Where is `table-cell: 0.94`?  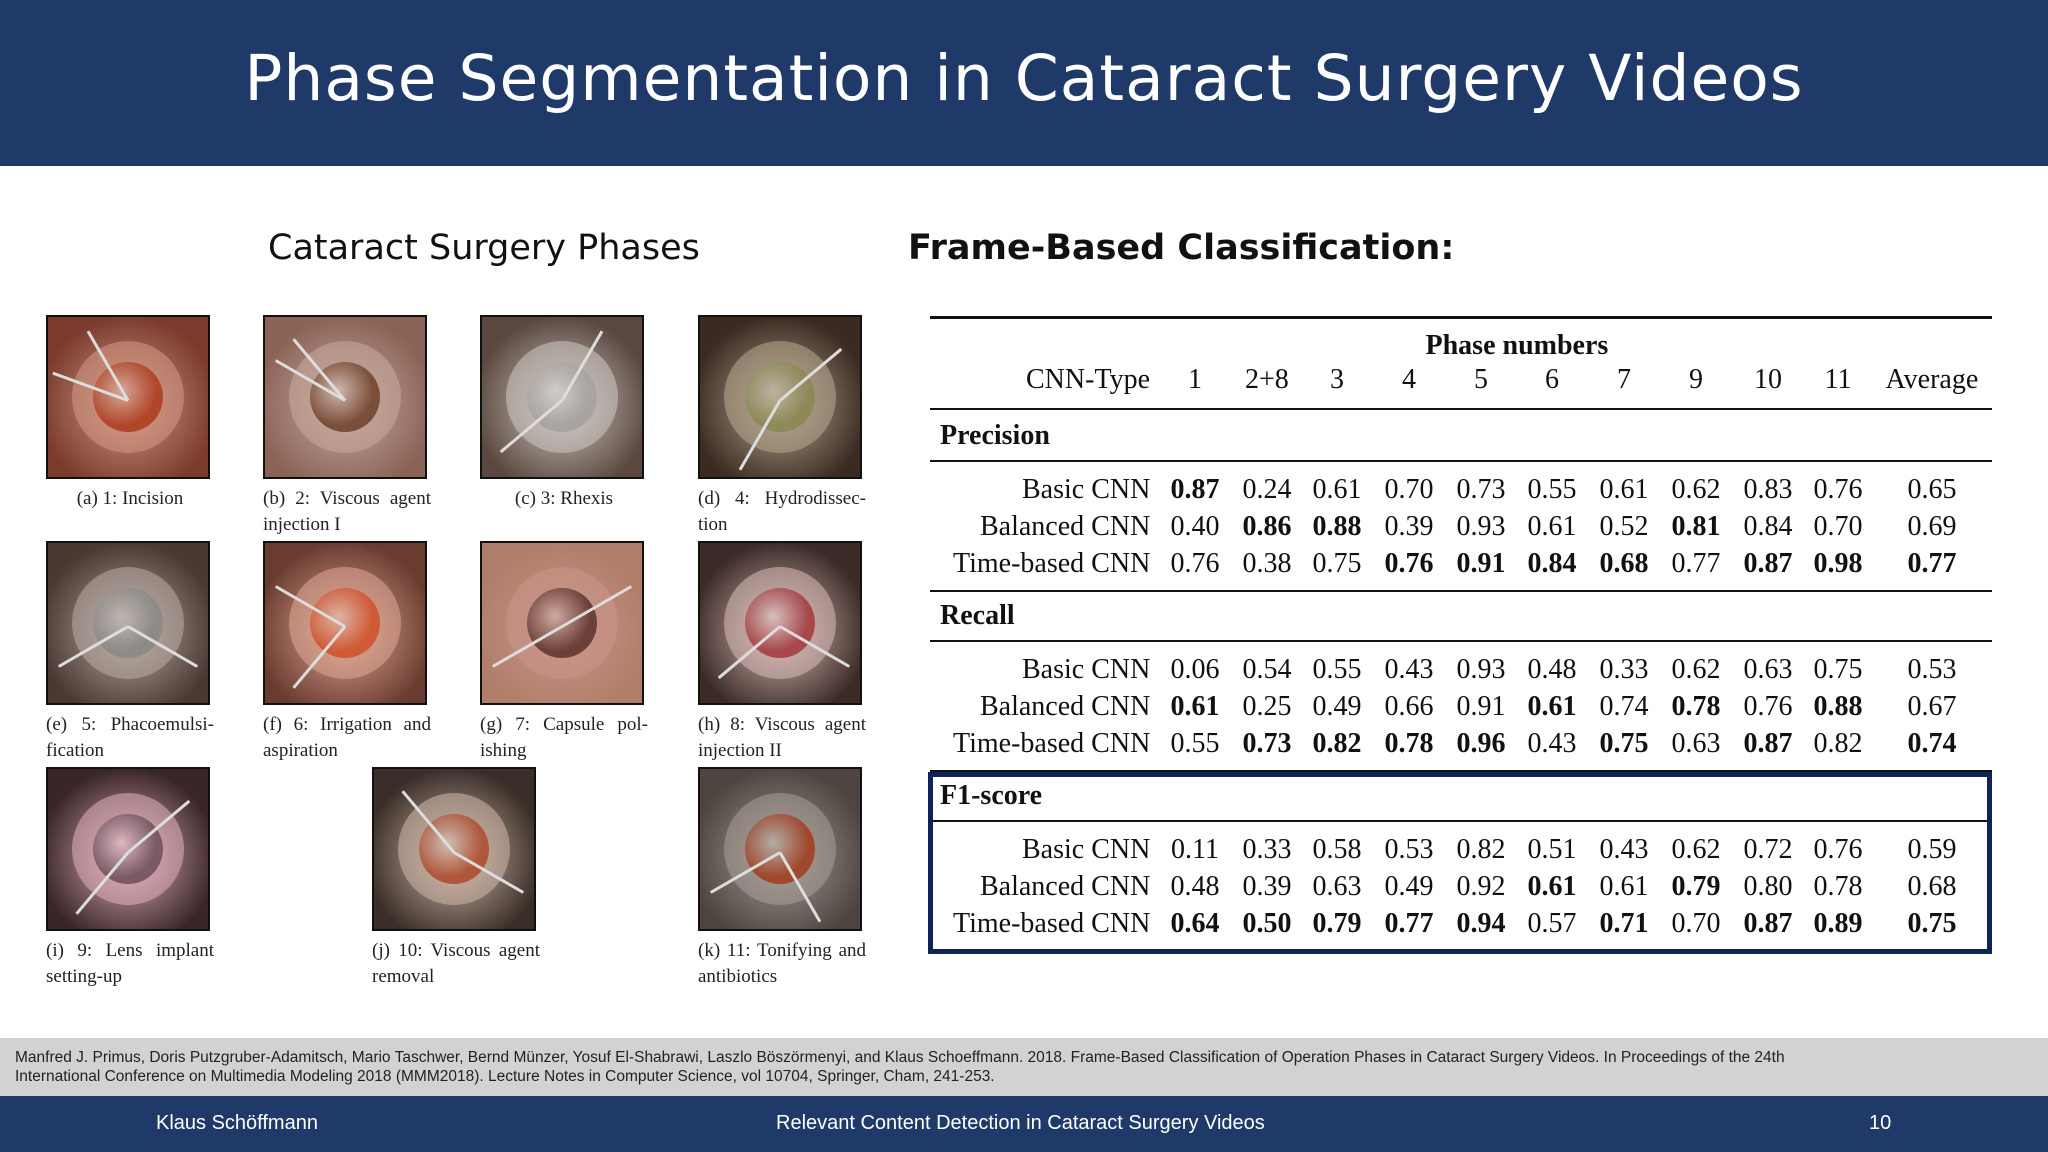
table-cell: 0.94 is located at coordinates (1481, 923).